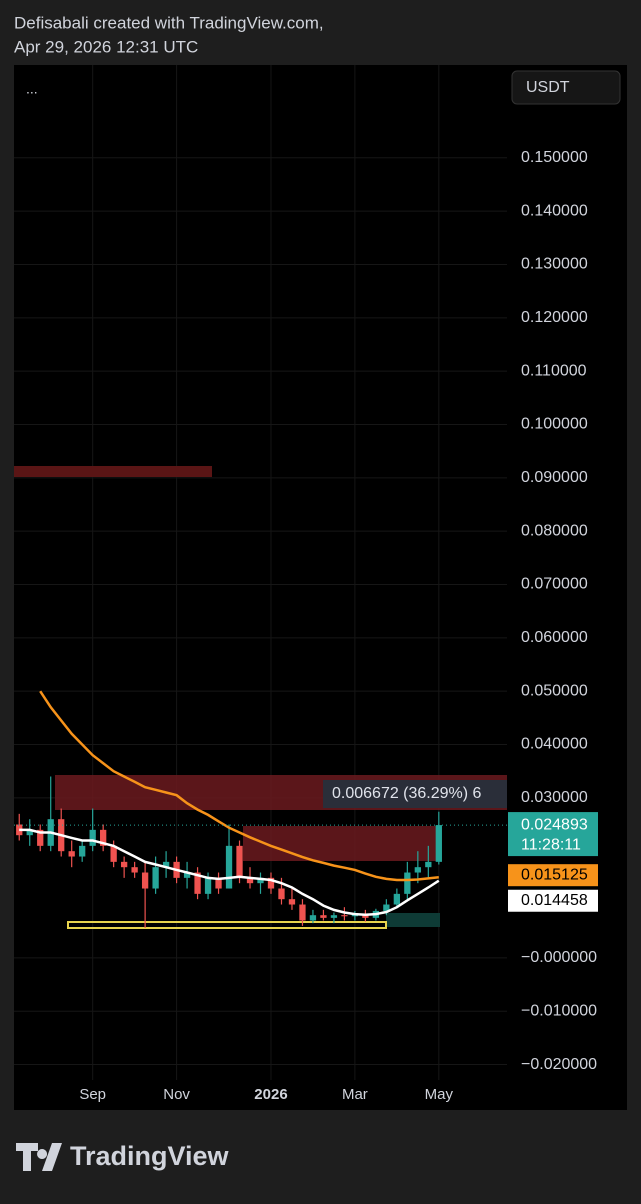 This screenshot has height=1204, width=641. Describe the element at coordinates (559, 1064) in the screenshot. I see `y-tick-label: −0.020000` at that location.